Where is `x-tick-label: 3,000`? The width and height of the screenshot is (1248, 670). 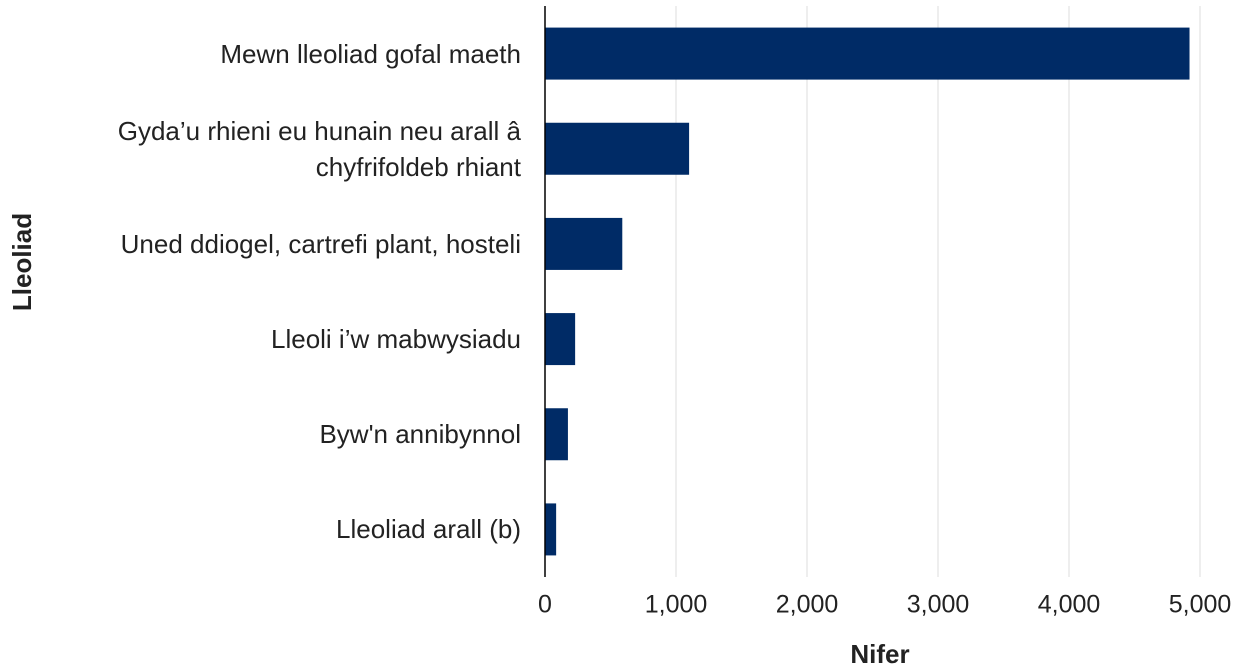
x-tick-label: 3,000 is located at coordinates (938, 605).